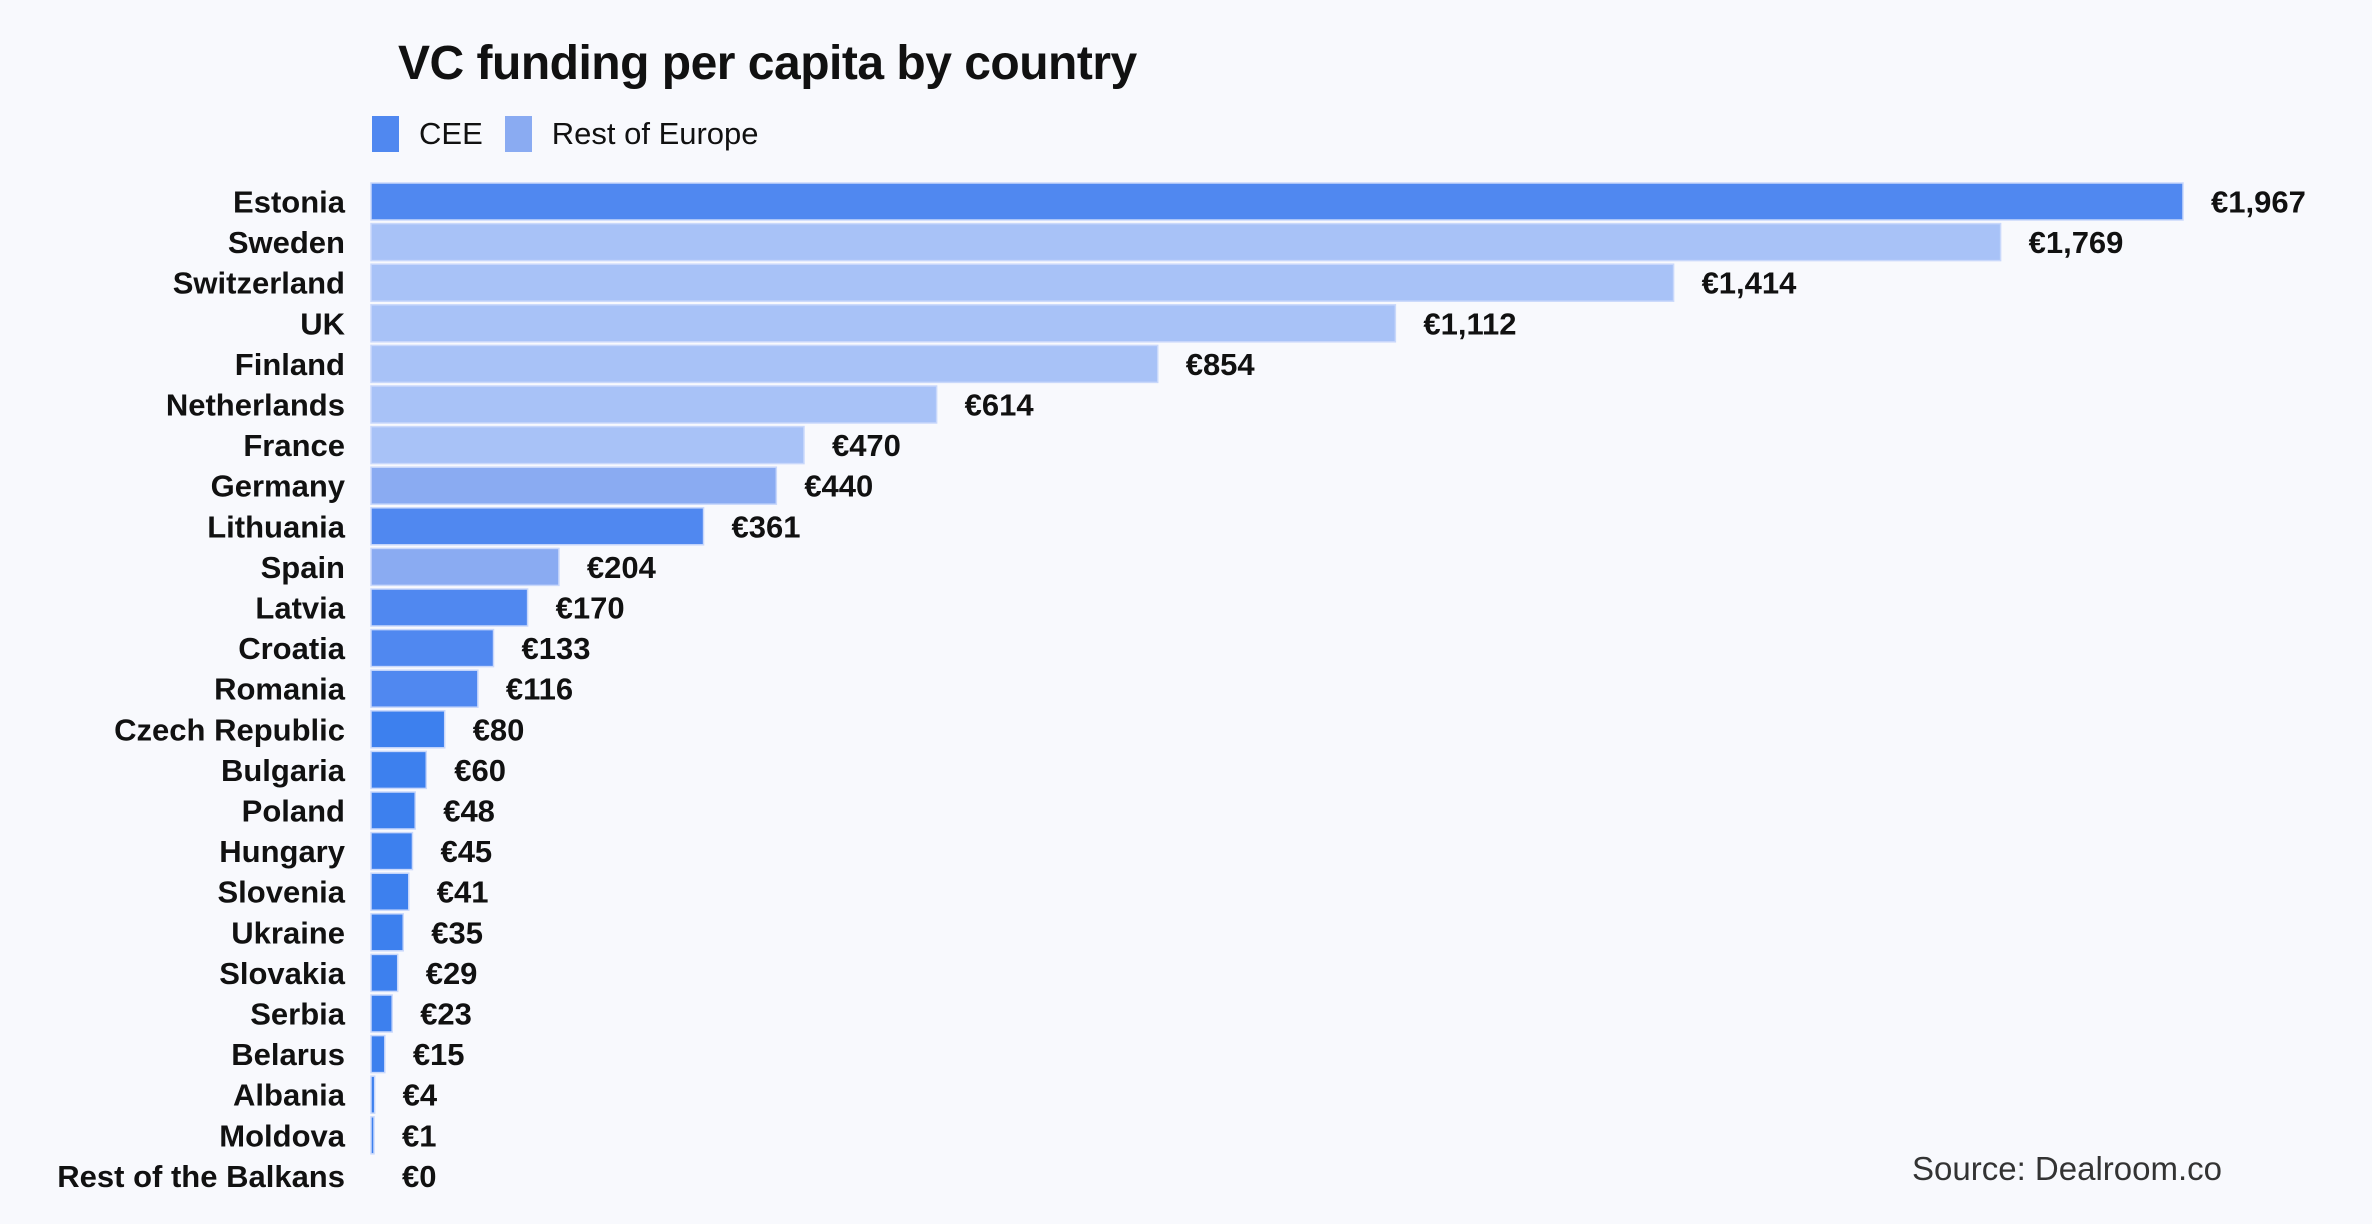  What do you see at coordinates (1277, 201) in the screenshot?
I see `bar-estonia` at bounding box center [1277, 201].